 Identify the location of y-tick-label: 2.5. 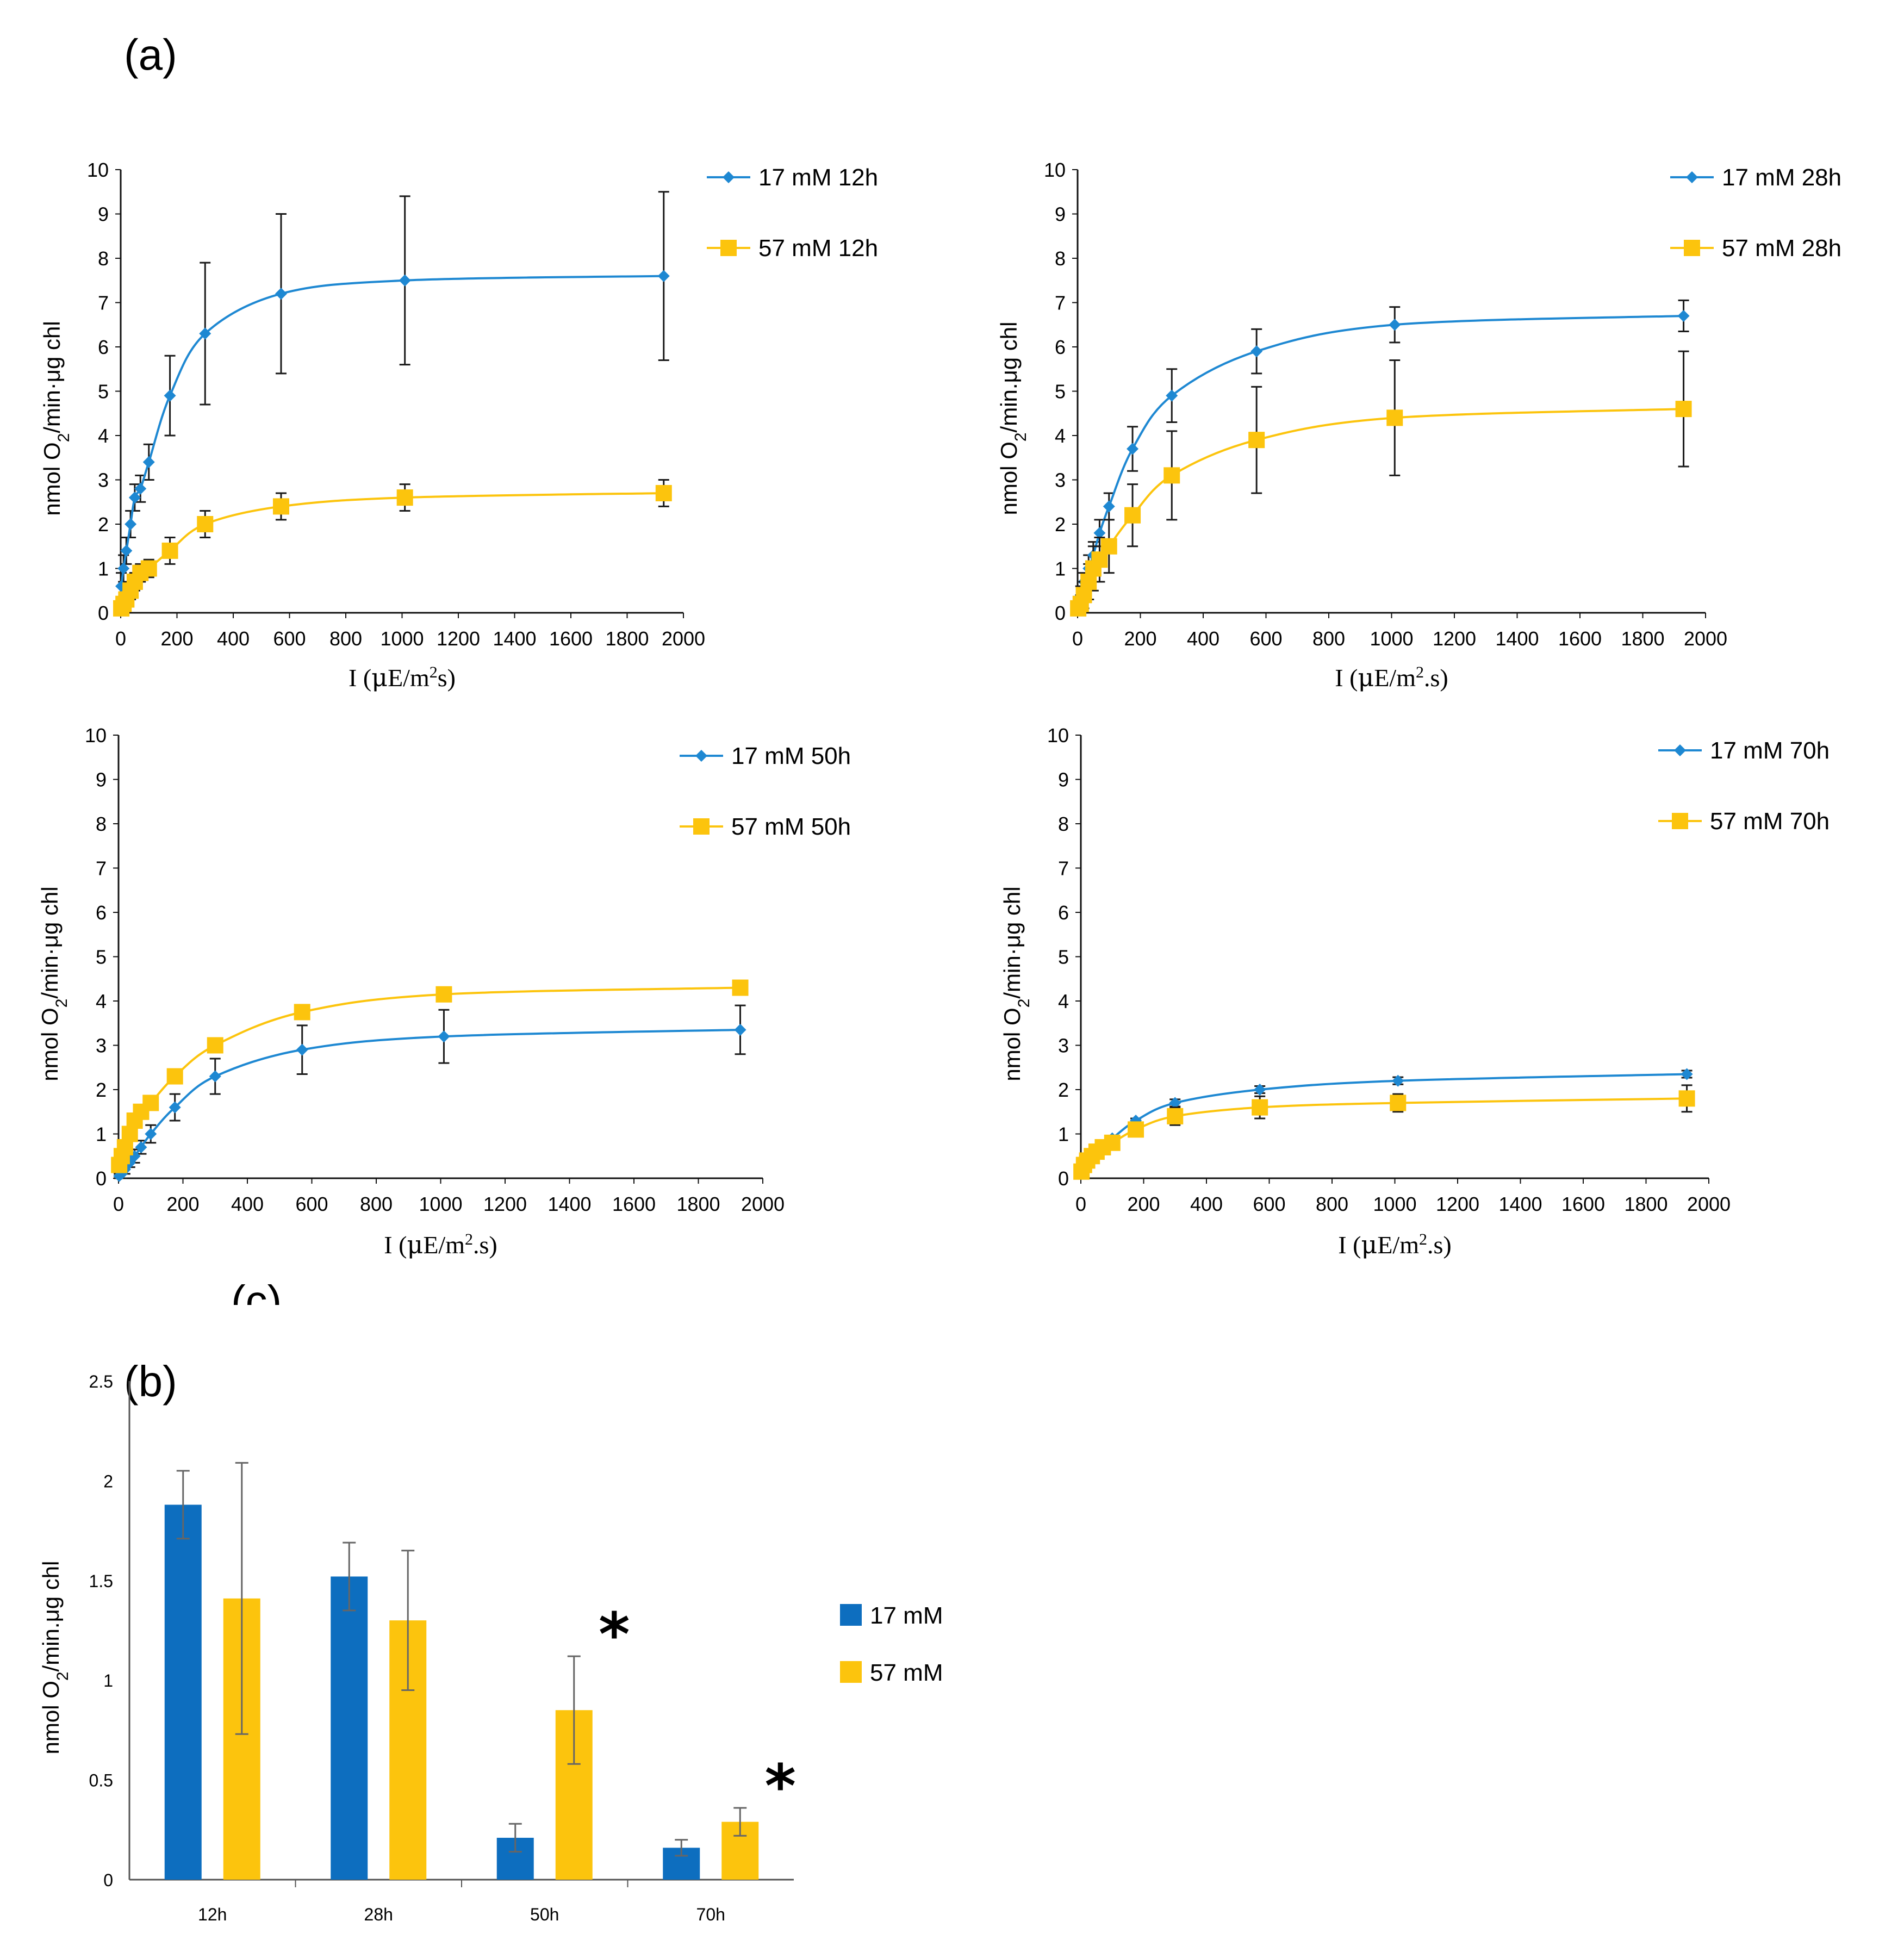
(101, 1381).